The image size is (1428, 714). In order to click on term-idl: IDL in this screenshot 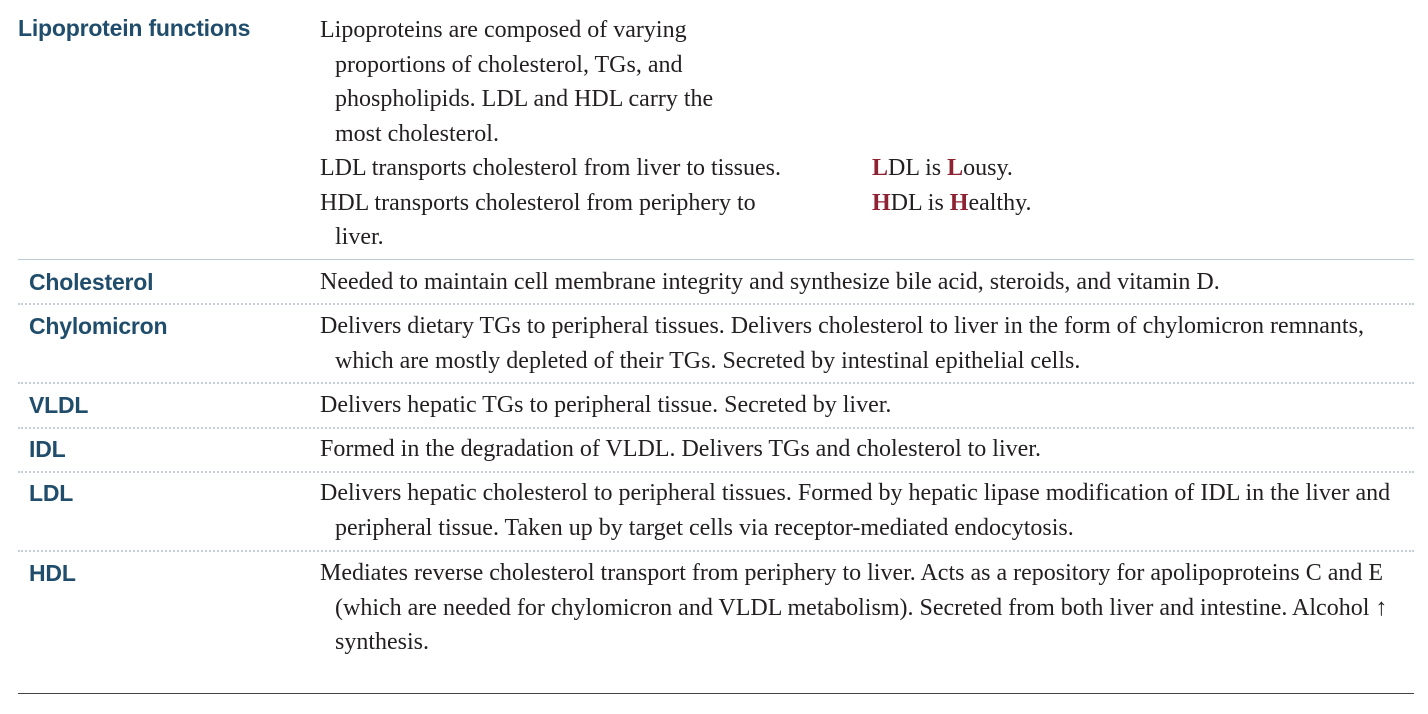, I will do `click(47, 449)`.